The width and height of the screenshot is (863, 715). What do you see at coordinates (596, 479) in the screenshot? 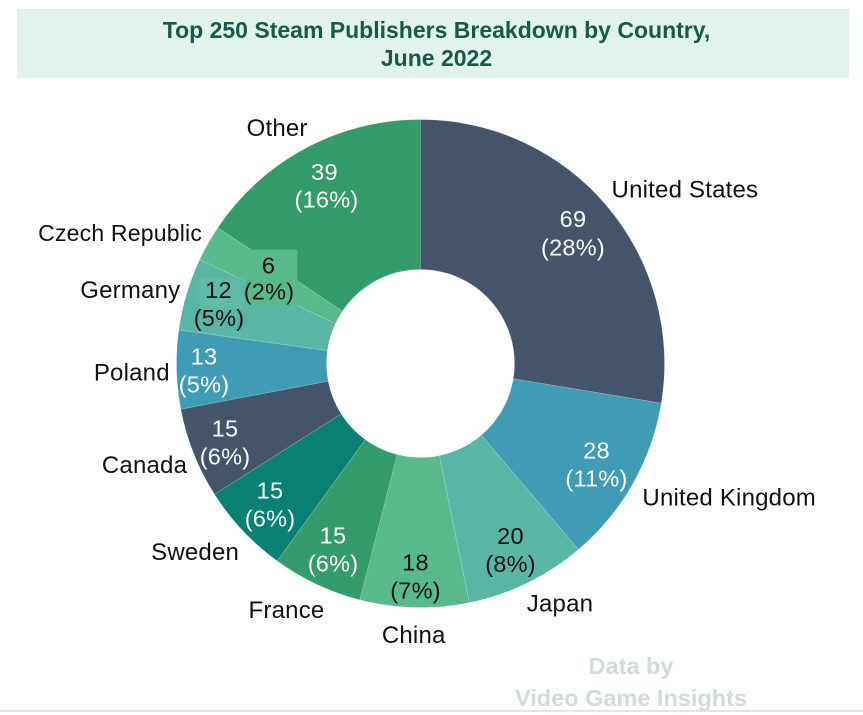
I see `svg-text: (11%)` at bounding box center [596, 479].